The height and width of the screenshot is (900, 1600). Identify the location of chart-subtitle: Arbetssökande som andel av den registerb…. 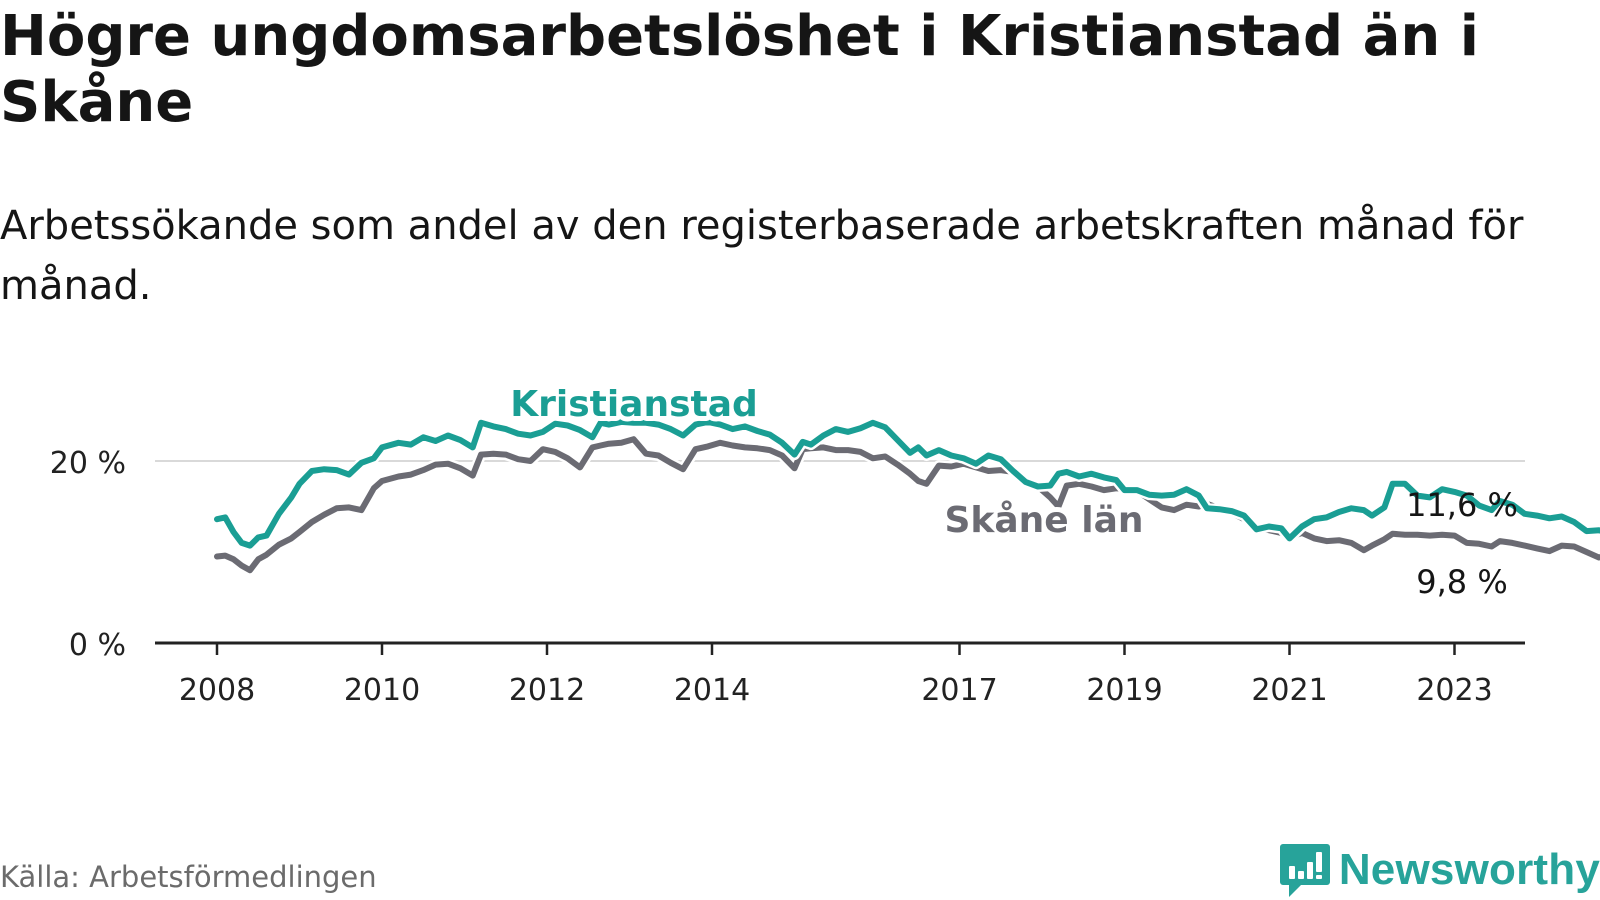
(762, 256).